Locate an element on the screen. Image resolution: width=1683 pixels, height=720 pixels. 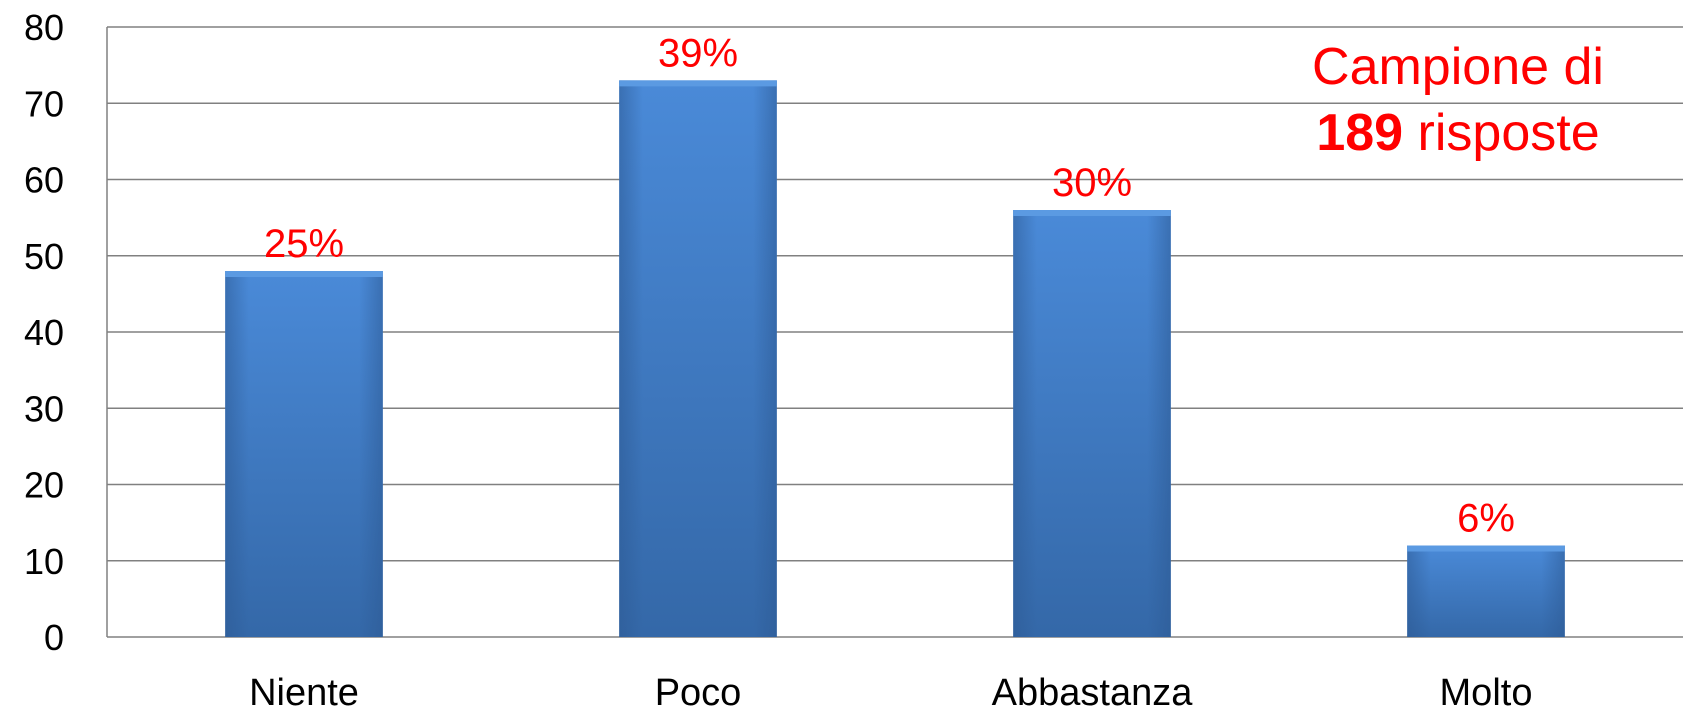
y-tick-label: 70 is located at coordinates (44, 103).